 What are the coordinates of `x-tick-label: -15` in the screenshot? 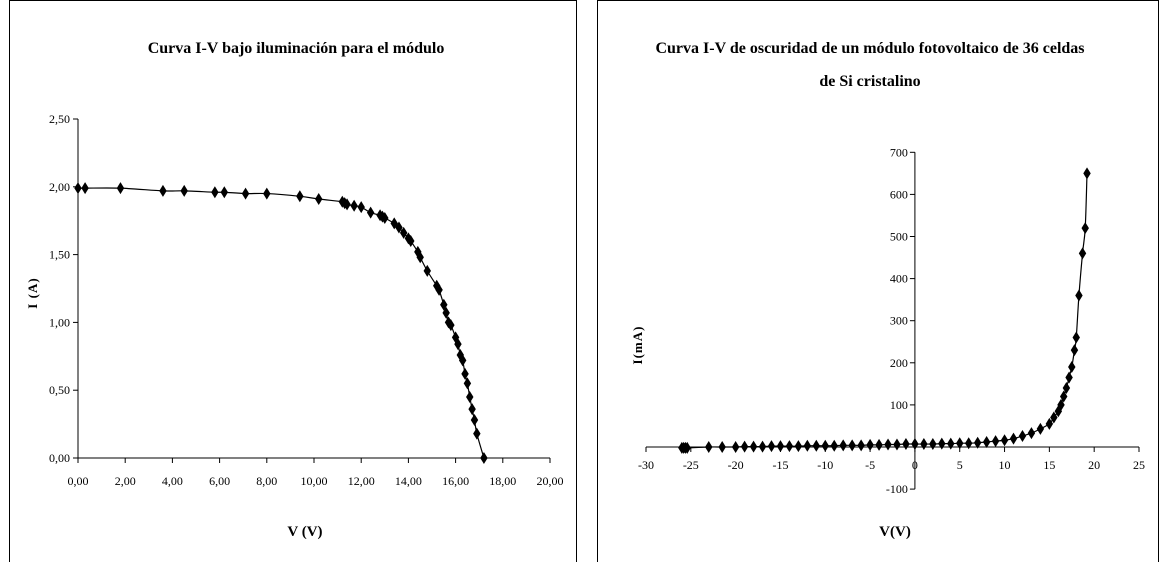 It's located at (780, 465).